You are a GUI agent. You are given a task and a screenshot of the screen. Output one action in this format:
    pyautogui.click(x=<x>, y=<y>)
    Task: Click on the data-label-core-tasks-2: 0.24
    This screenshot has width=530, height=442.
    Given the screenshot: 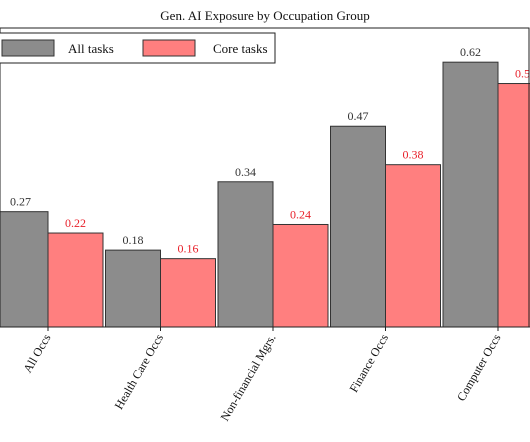 What is the action you would take?
    pyautogui.click(x=300, y=214)
    